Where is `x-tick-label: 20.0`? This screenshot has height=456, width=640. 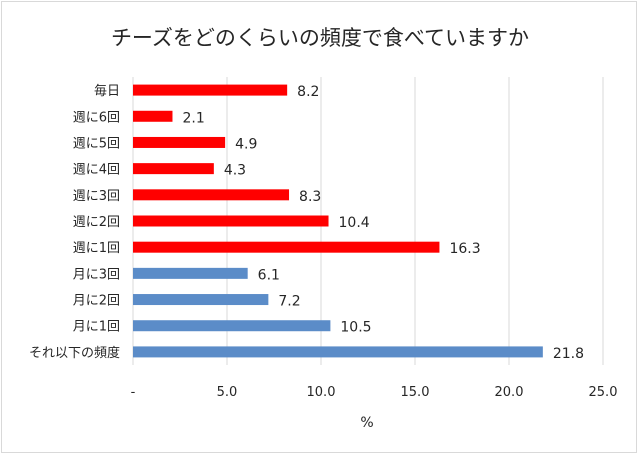 x-tick-label: 20.0 is located at coordinates (509, 392).